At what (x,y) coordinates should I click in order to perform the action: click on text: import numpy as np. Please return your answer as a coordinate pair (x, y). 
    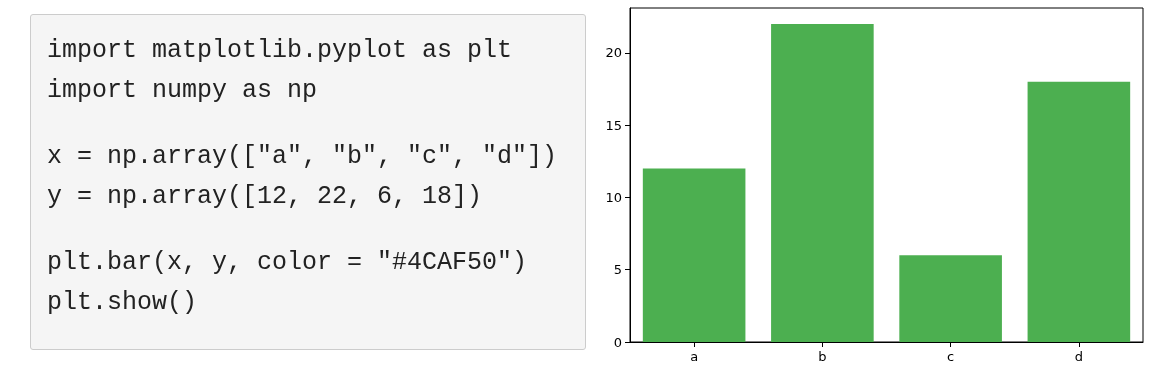
    Looking at the image, I should click on (183, 91).